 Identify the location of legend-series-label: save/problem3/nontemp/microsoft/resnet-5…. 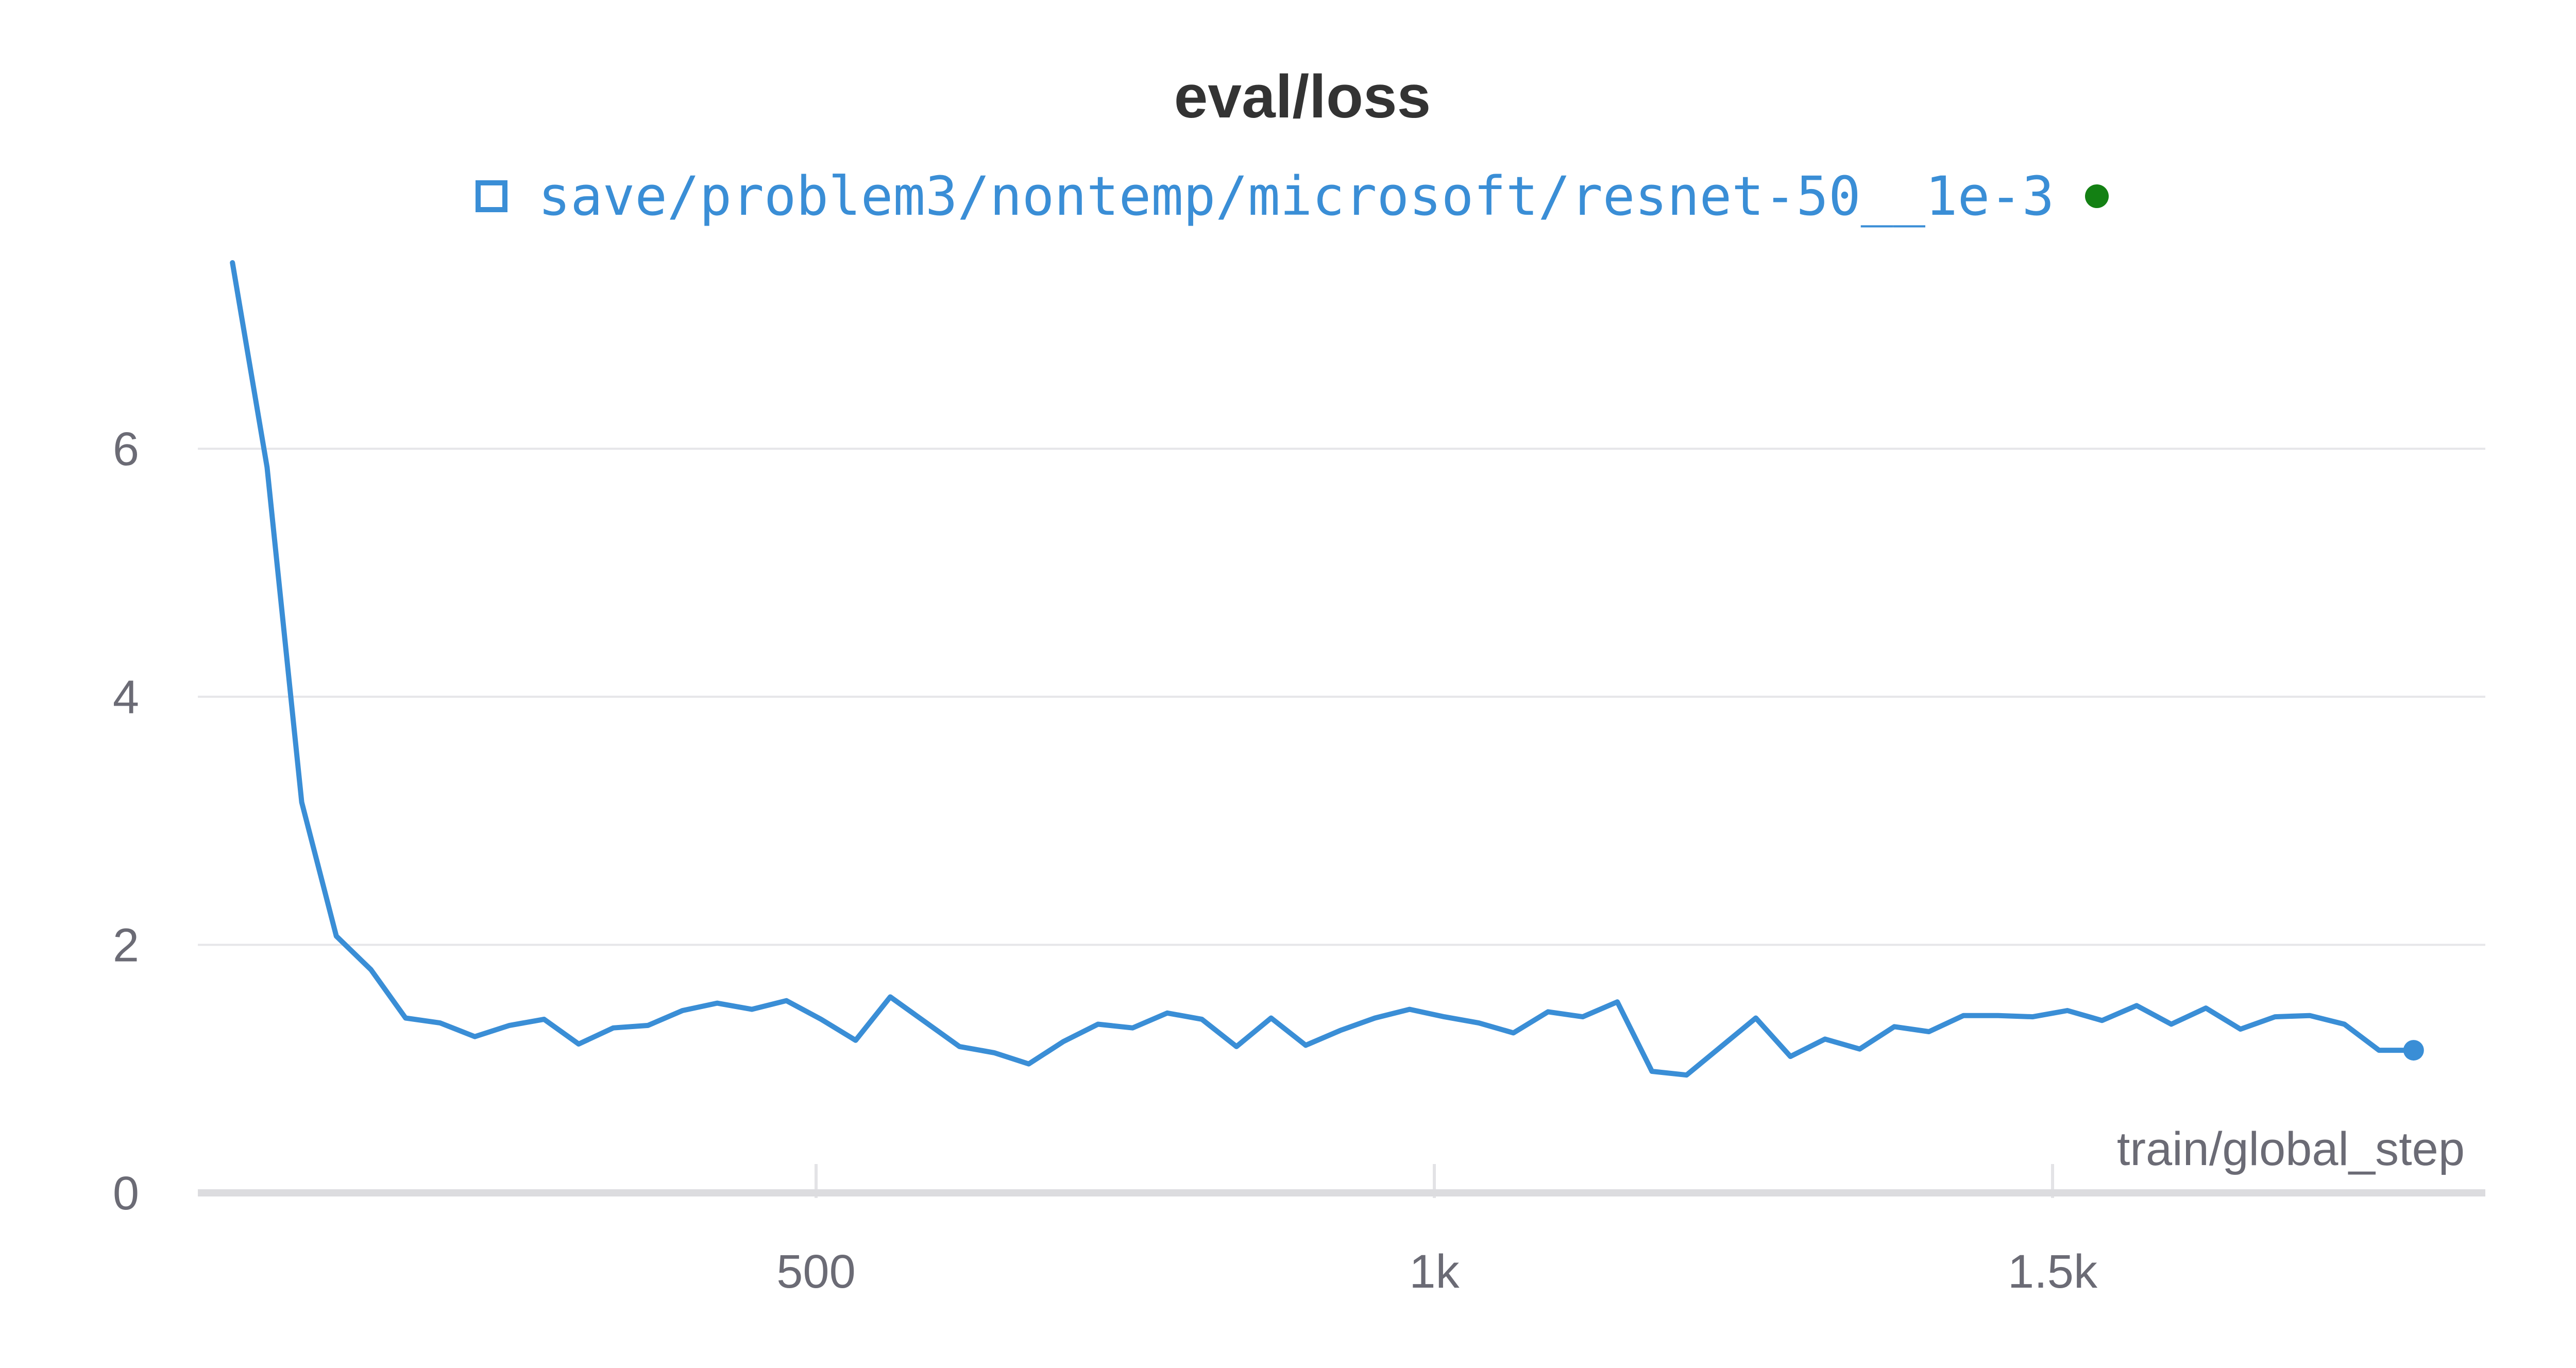
(1296, 196).